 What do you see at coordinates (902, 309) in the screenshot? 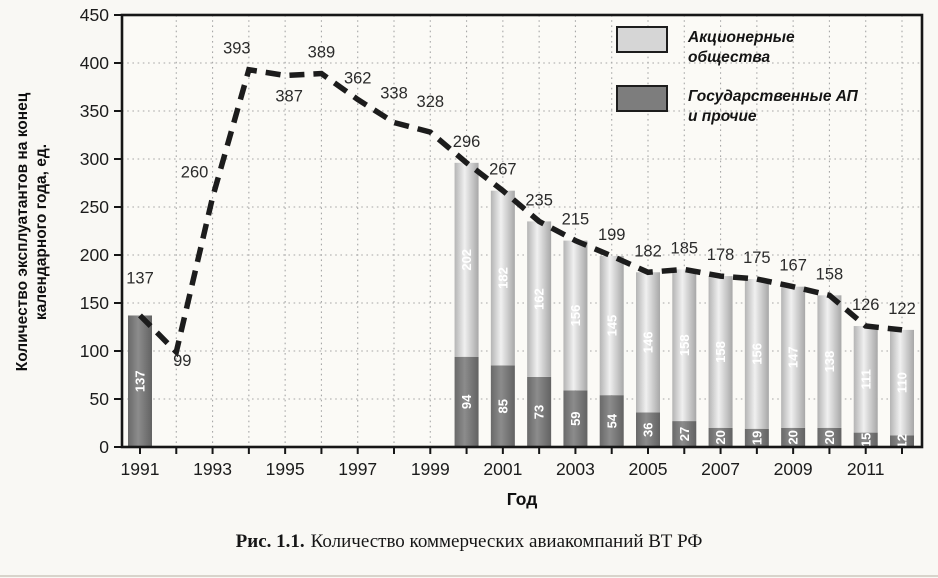
I see `point-label-2012: 122` at bounding box center [902, 309].